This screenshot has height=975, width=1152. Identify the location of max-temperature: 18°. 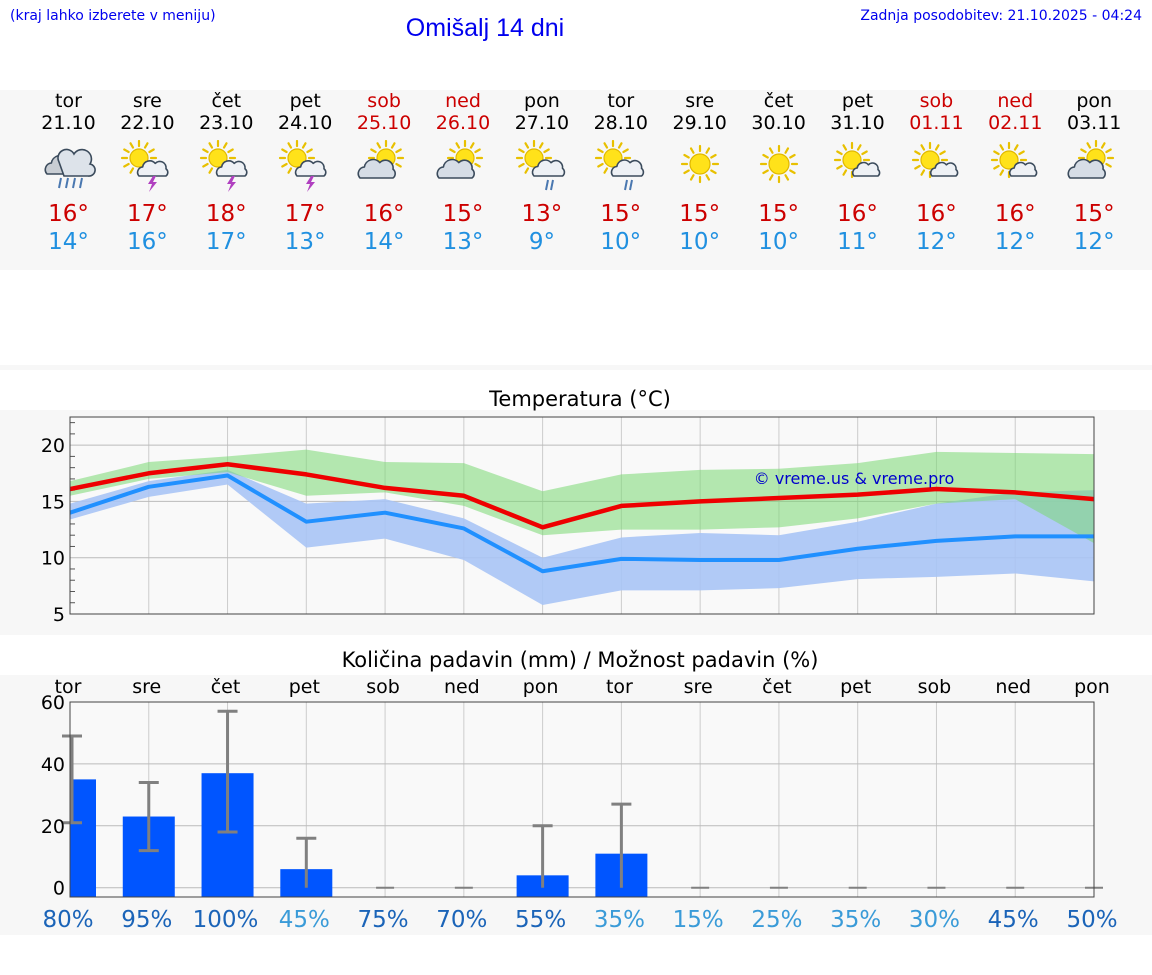
(226, 214).